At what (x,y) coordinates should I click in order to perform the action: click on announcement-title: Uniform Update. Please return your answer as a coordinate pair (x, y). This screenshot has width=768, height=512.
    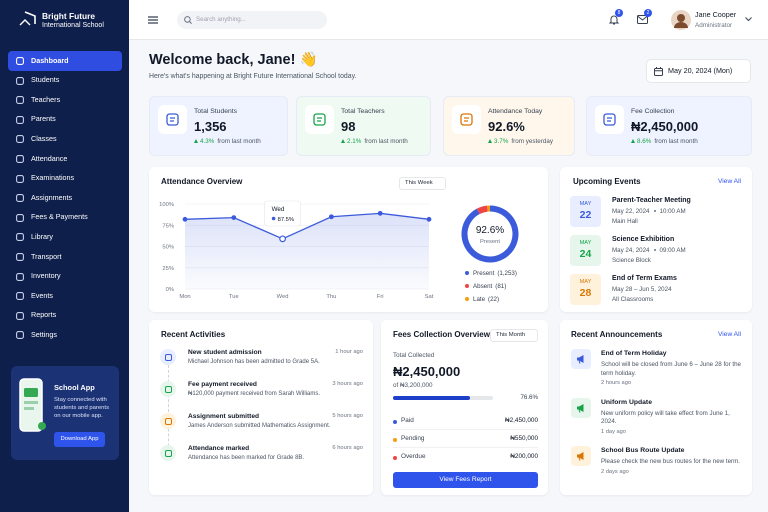
    Looking at the image, I should click on (626, 402).